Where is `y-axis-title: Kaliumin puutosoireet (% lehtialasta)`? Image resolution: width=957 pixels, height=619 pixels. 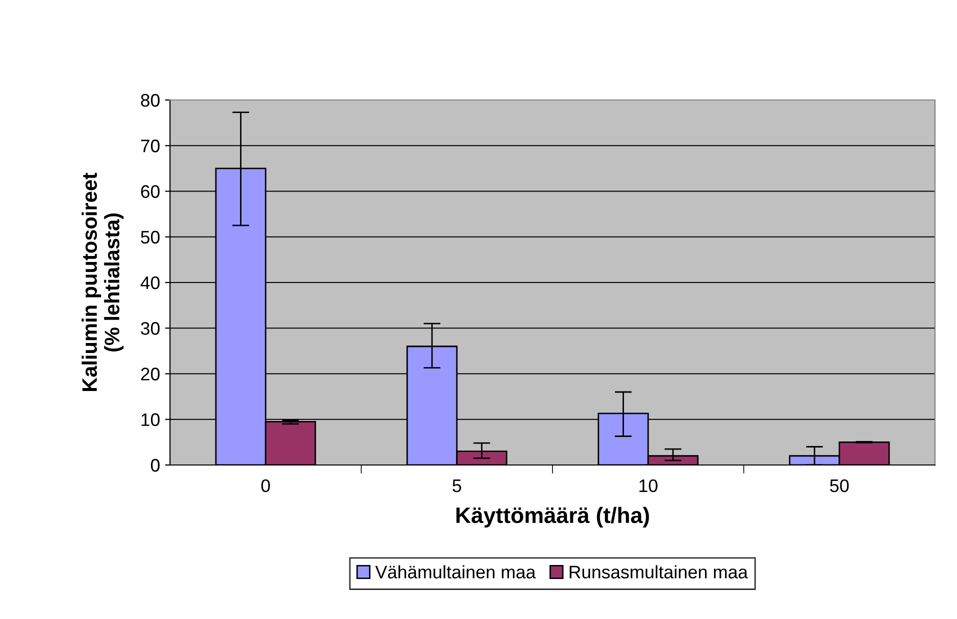
y-axis-title: Kaliumin puutosoireet (% lehtialasta) is located at coordinates (103, 282).